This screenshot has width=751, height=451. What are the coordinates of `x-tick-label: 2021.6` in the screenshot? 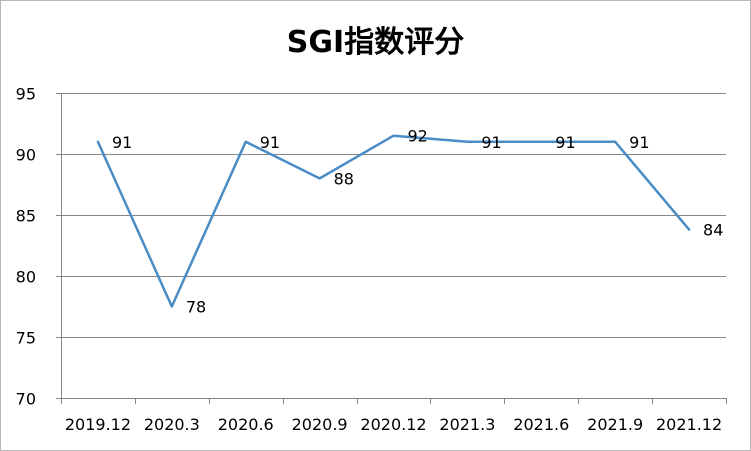 It's located at (541, 424).